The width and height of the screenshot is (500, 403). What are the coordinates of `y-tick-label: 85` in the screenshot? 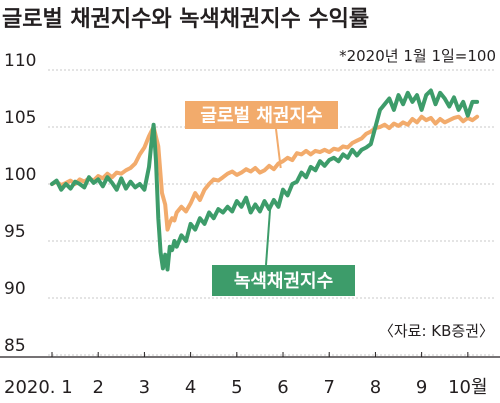 It's located at (15, 346).